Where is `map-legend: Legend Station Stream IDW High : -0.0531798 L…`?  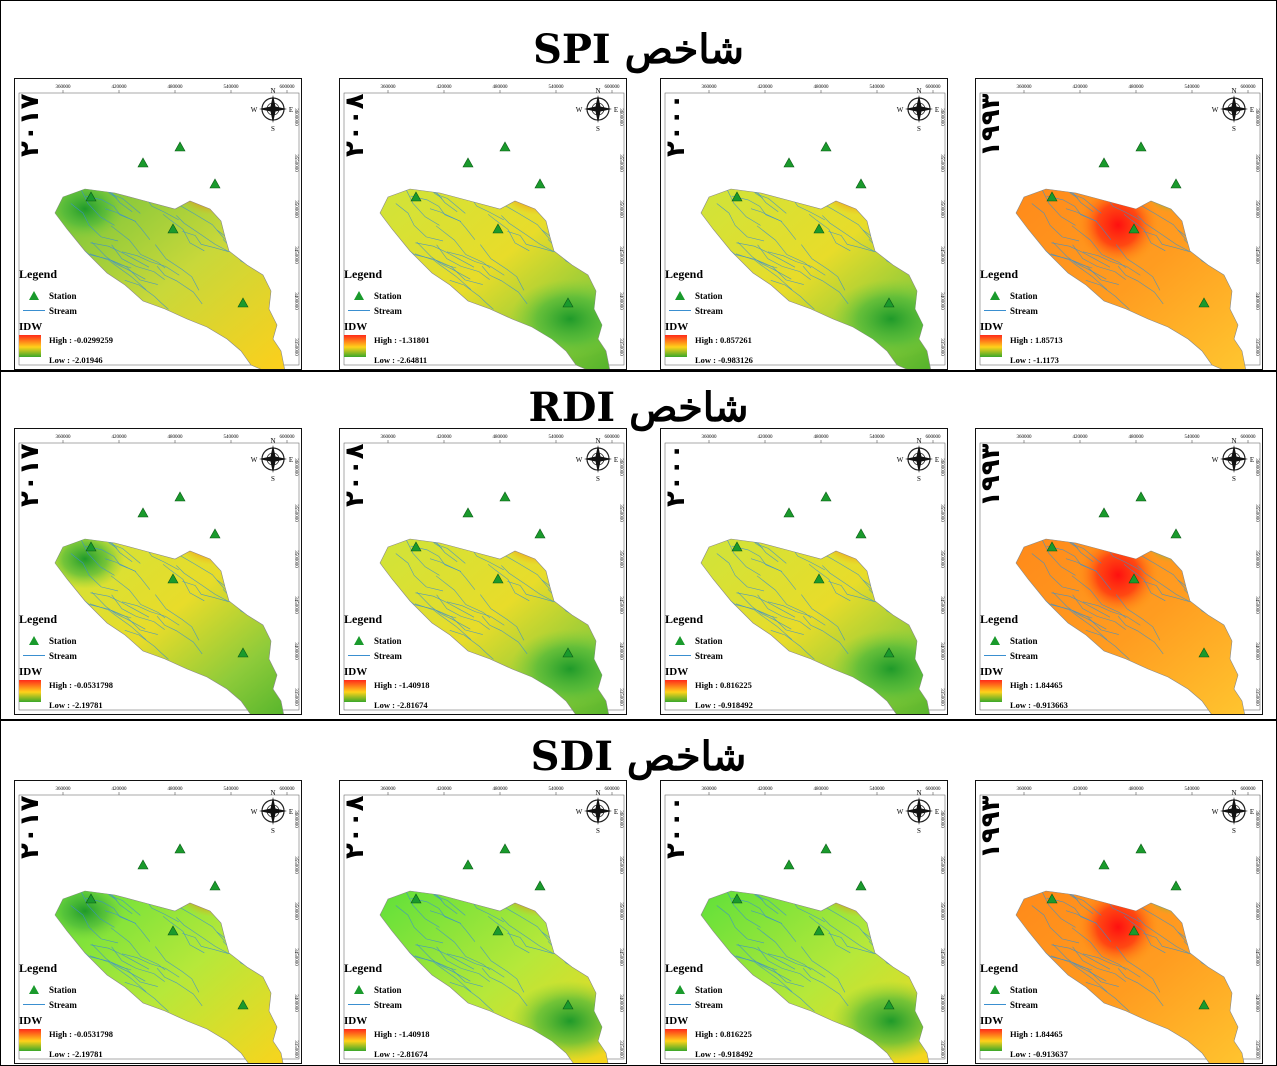
map-legend: Legend Station Stream IDW High : -0.0531798 L… is located at coordinates (79, 661).